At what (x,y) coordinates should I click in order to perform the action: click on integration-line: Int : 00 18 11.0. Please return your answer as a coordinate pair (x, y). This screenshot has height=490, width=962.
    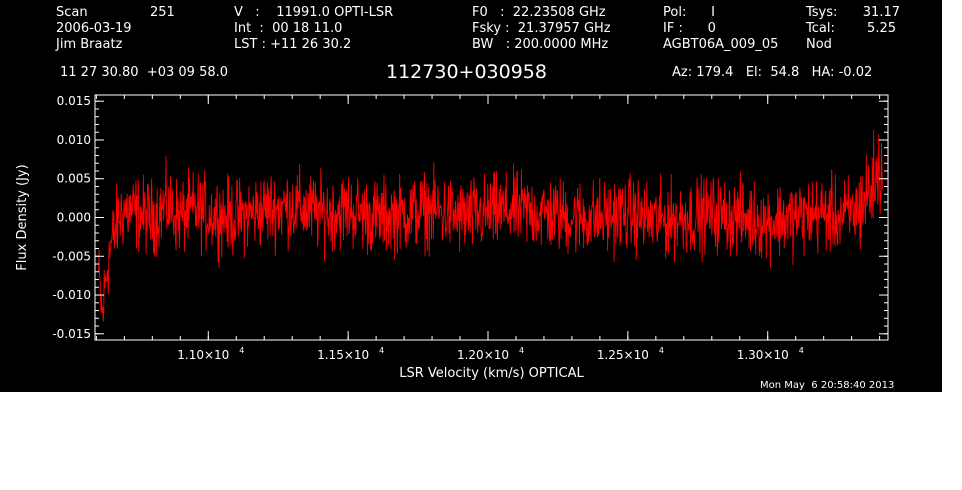
    Looking at the image, I should click on (288, 28).